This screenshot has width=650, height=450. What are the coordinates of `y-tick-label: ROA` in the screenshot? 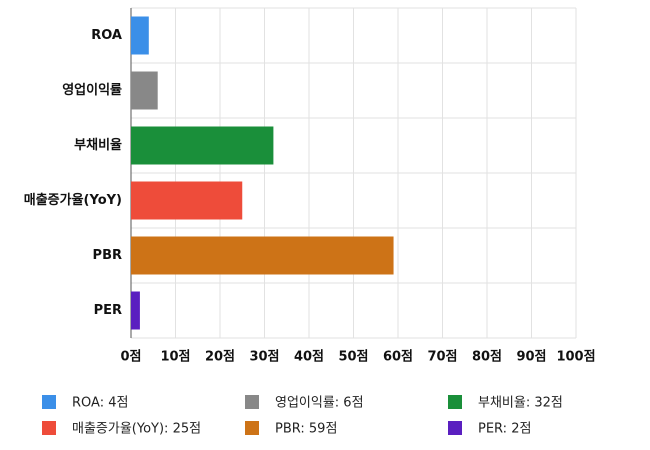 It's located at (106, 35).